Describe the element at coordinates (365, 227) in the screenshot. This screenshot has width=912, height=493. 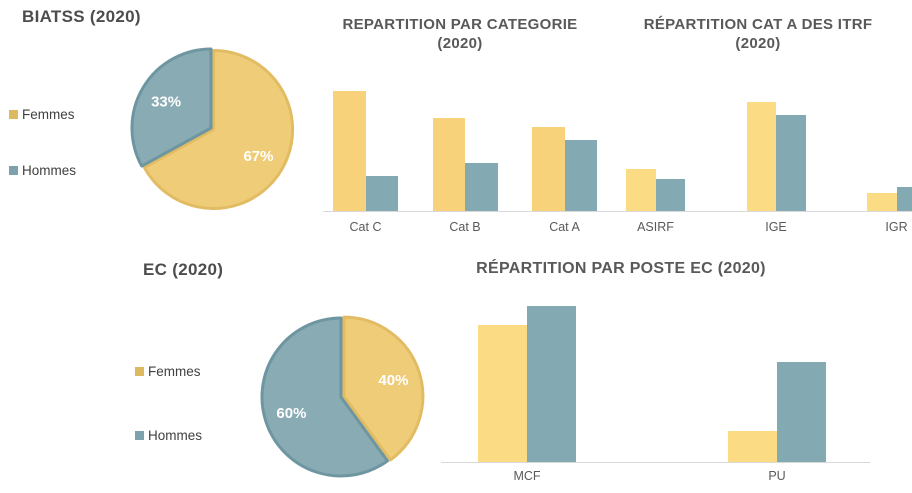
I see `x-axis-label: Cat C` at that location.